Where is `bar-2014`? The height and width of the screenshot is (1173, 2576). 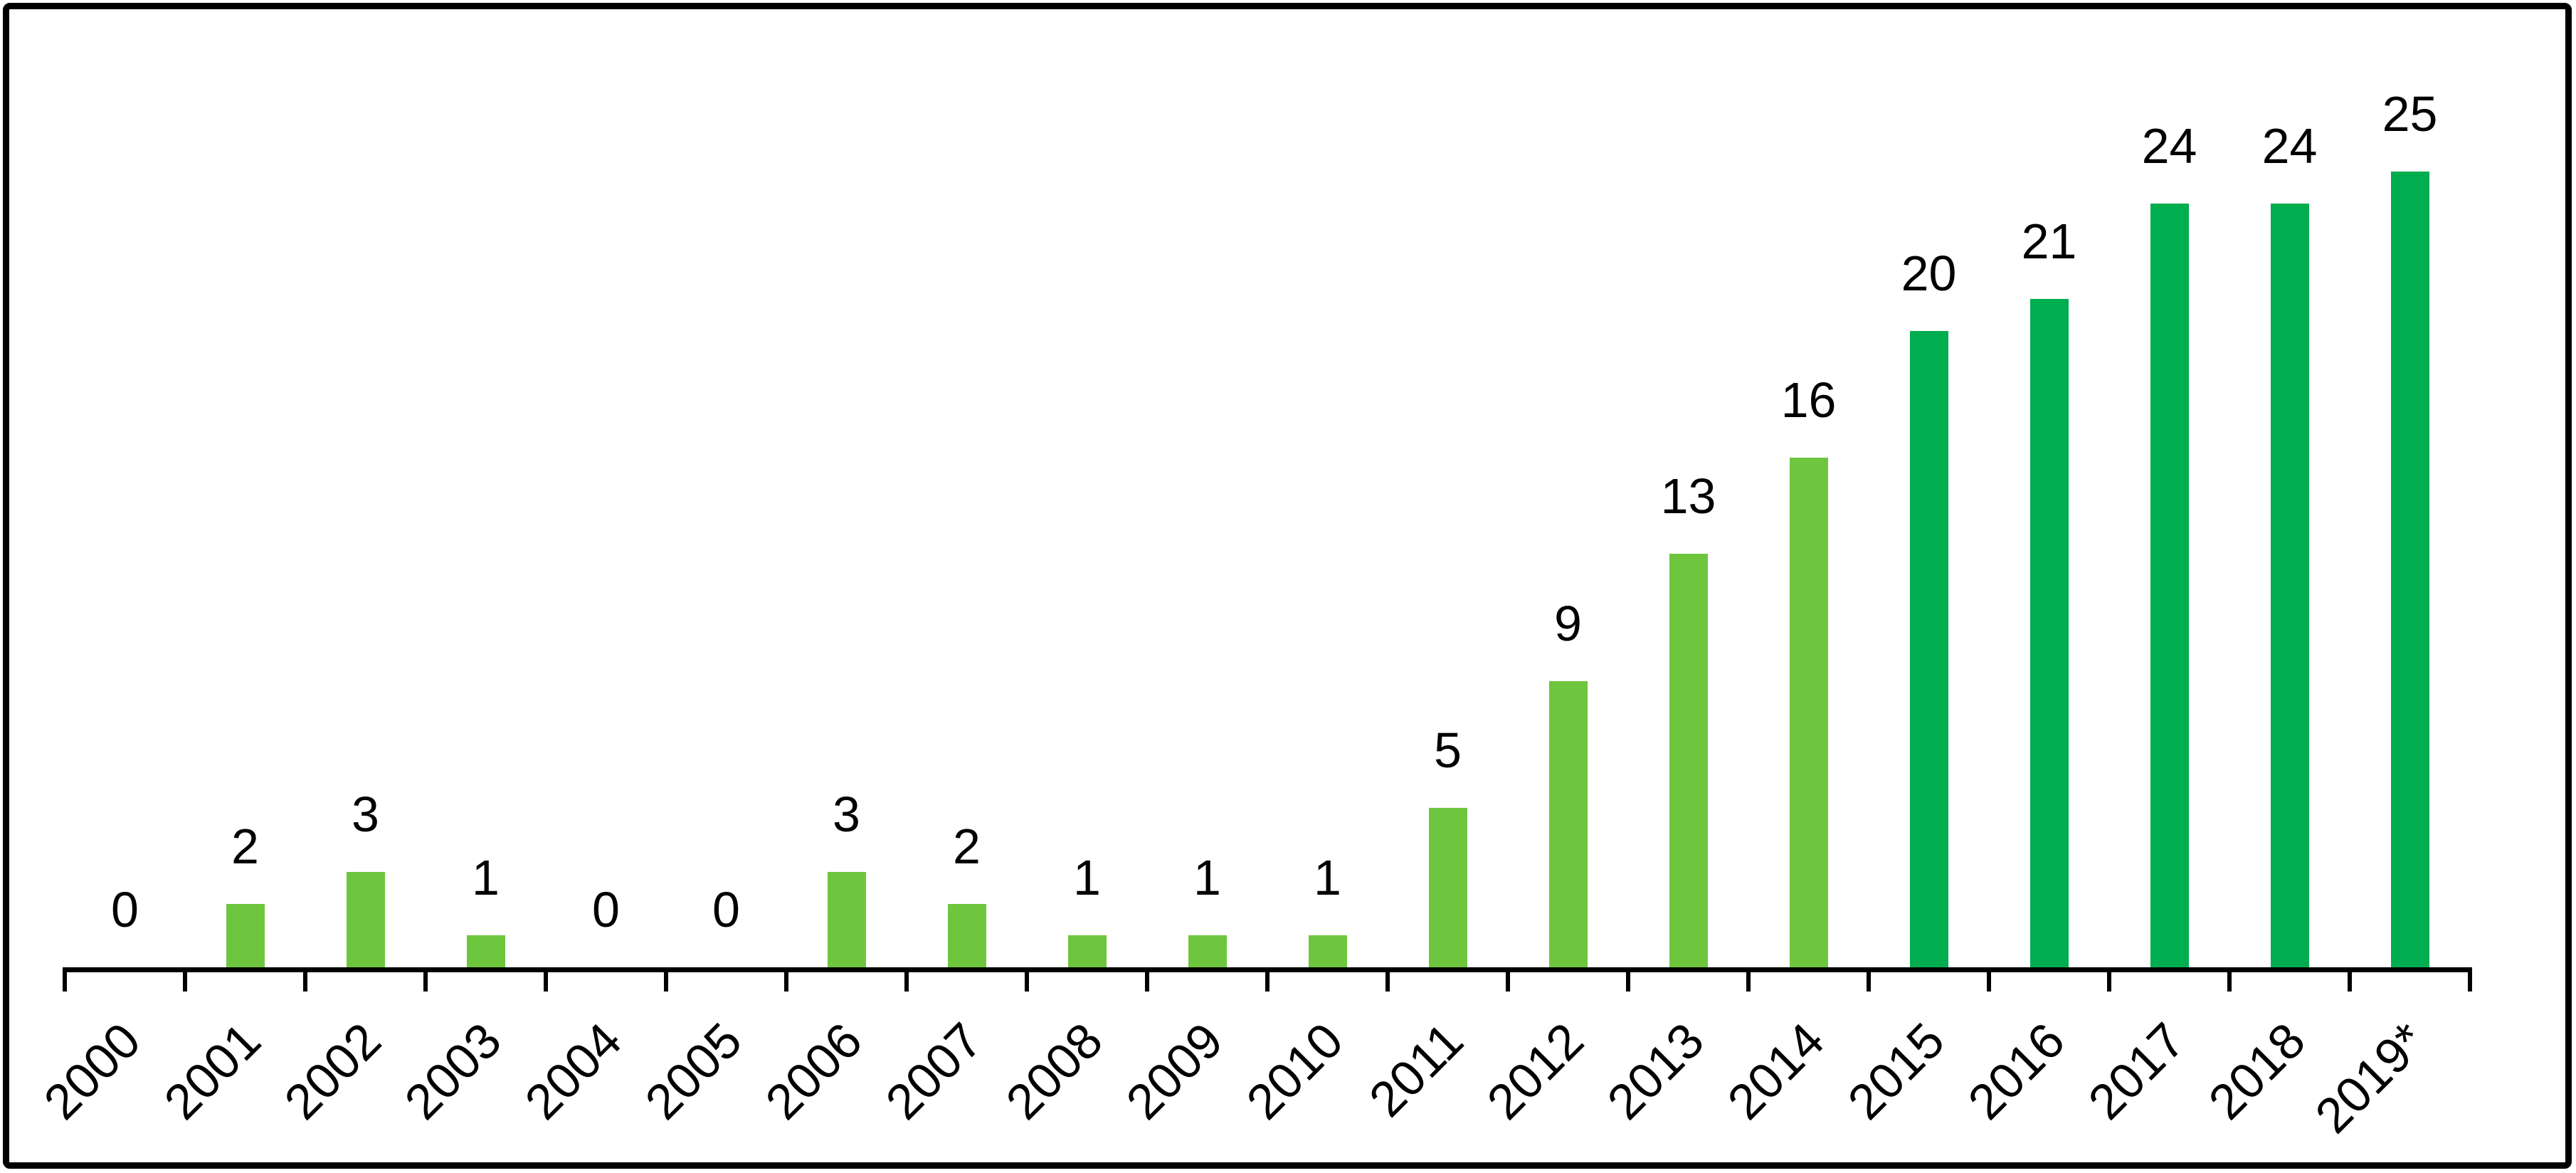
bar-2014 is located at coordinates (1809, 712).